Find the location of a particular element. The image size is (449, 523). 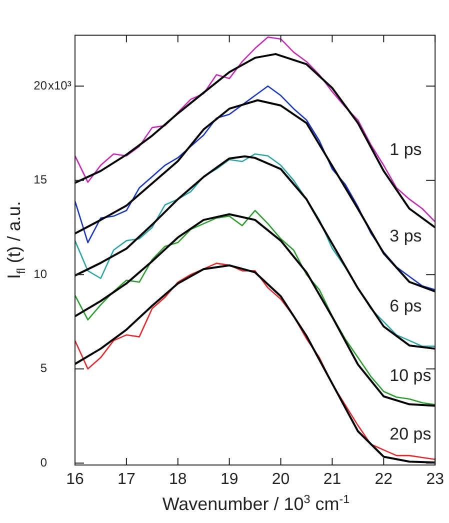

x-tick-label: 18 is located at coordinates (177, 479).